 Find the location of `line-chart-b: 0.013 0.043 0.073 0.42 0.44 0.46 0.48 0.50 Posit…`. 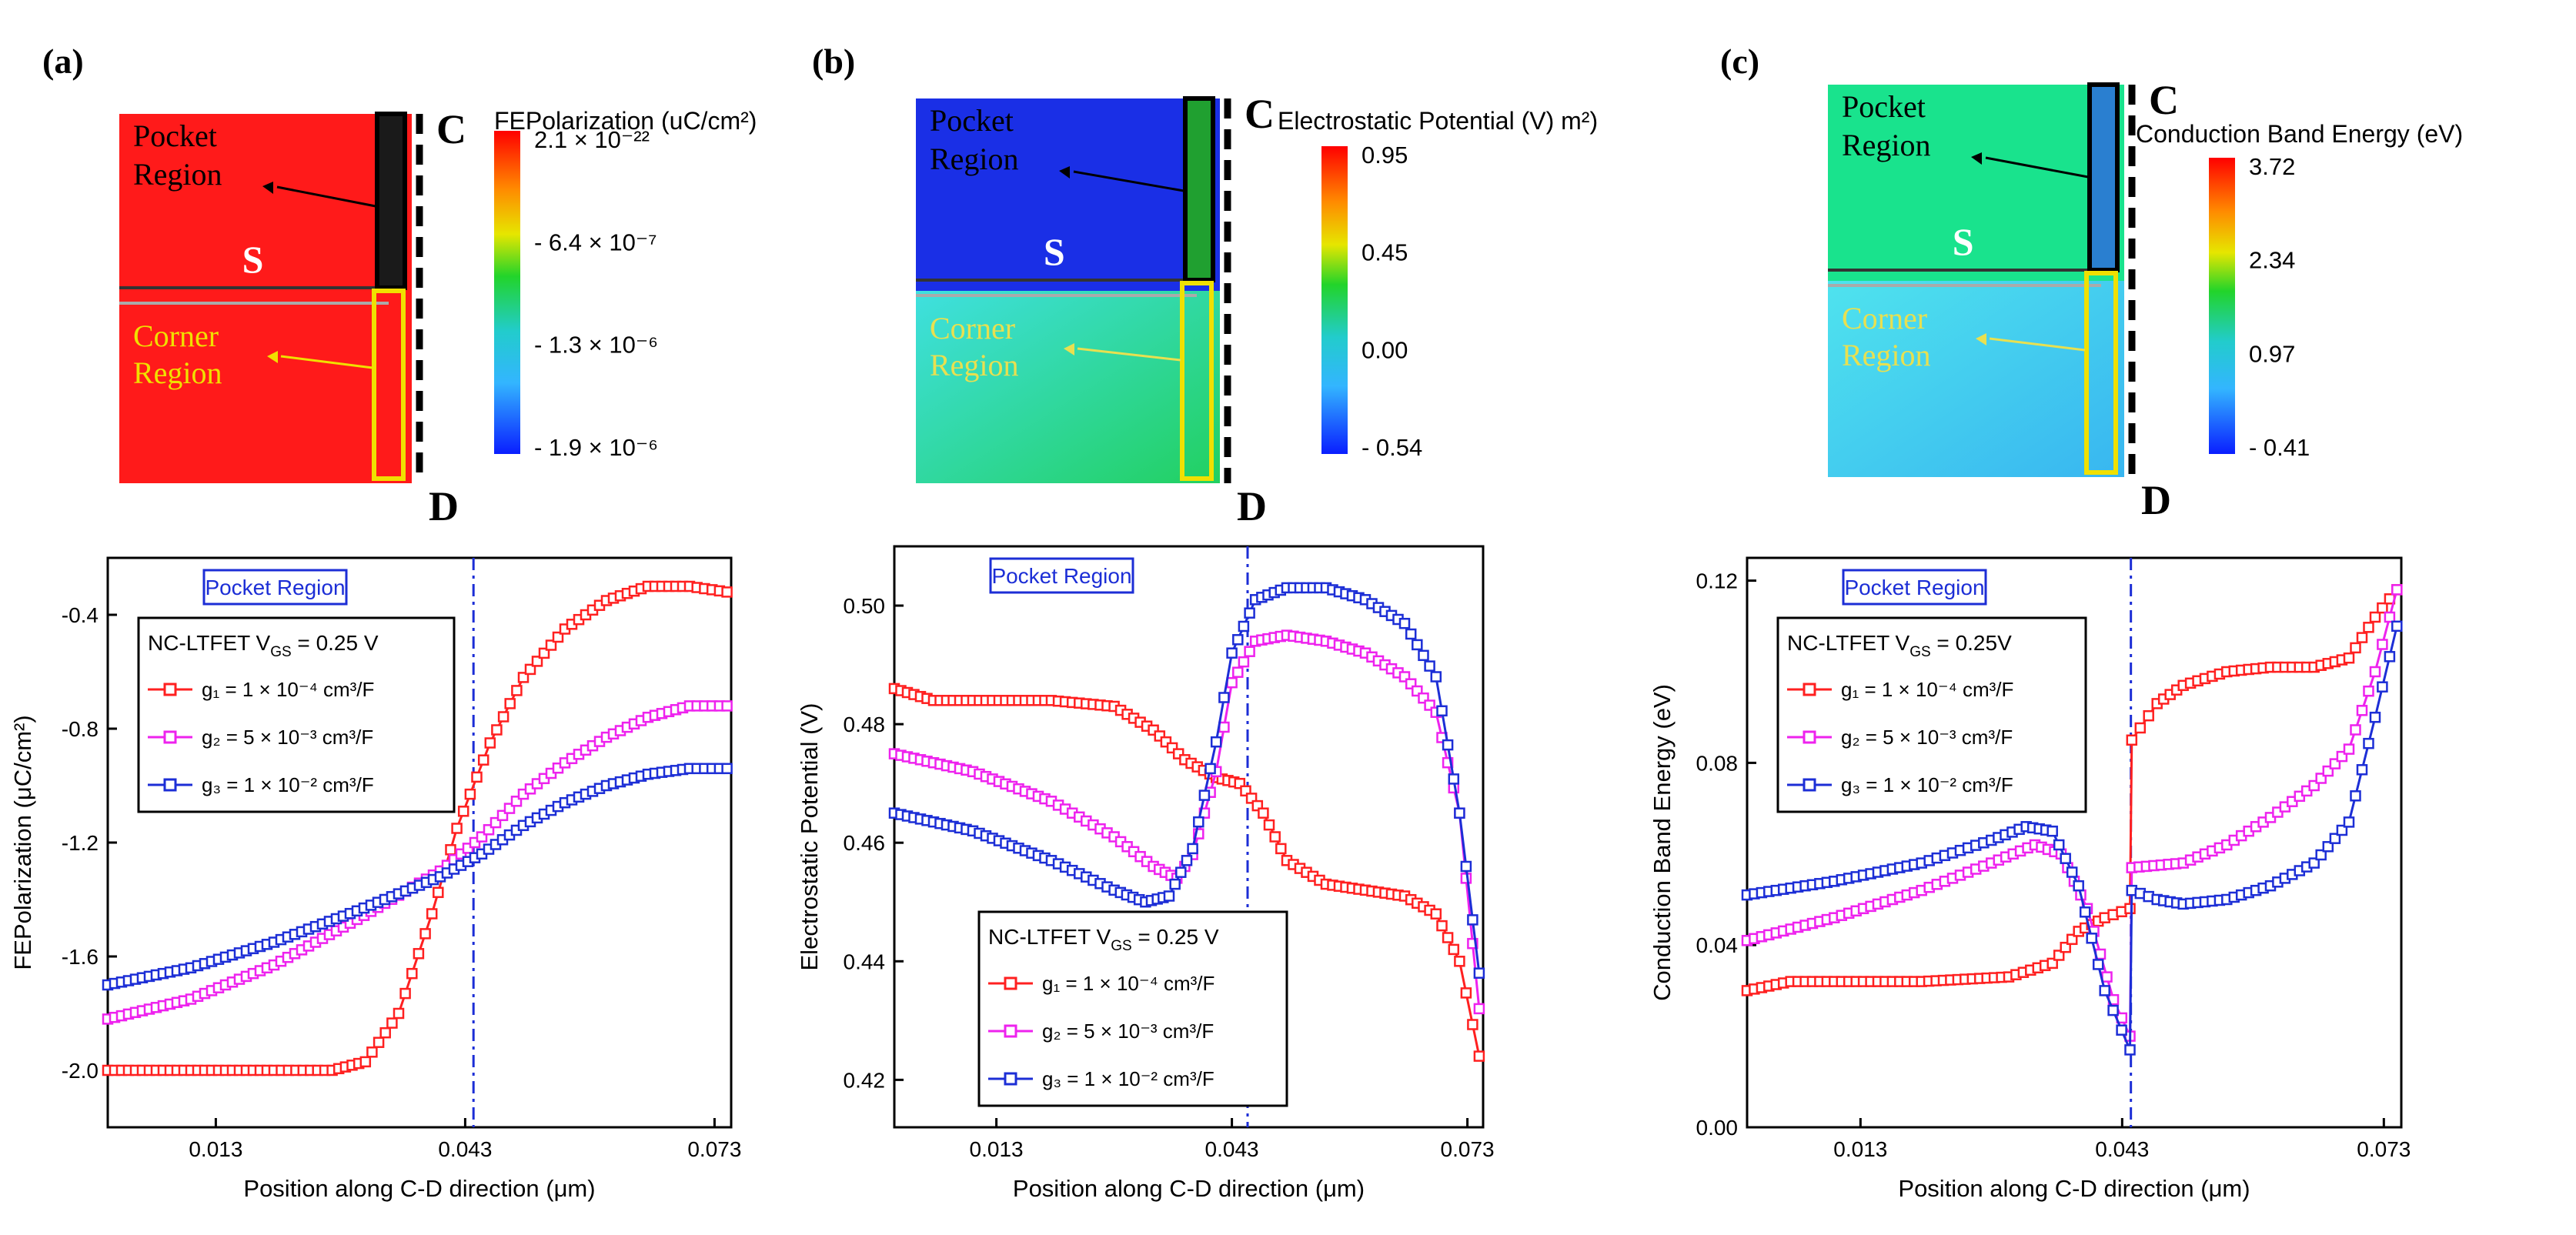

line-chart-b: 0.013 0.043 0.073 0.42 0.44 0.46 0.48 0.50 Posit… is located at coordinates (1145, 873).